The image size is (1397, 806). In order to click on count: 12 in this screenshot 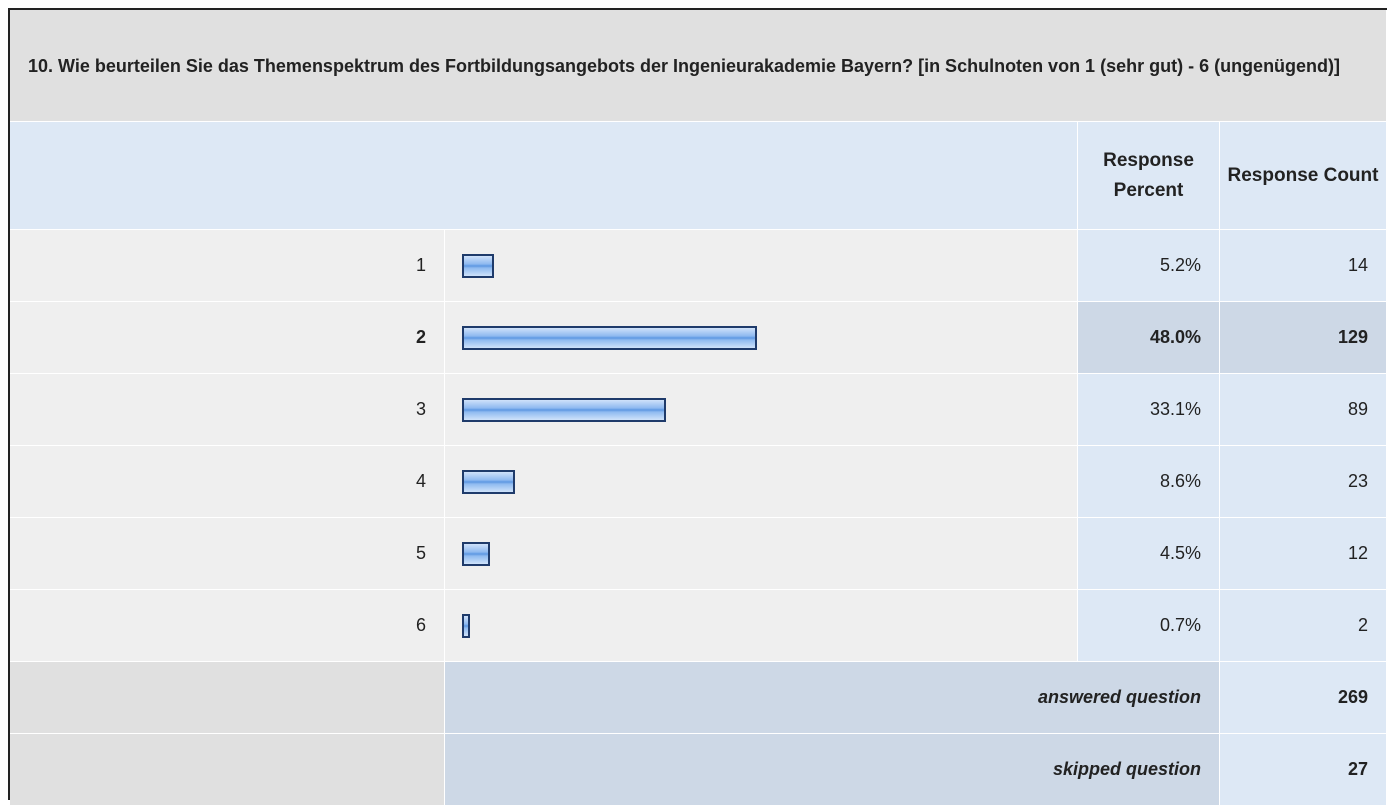, I will do `click(1303, 554)`.